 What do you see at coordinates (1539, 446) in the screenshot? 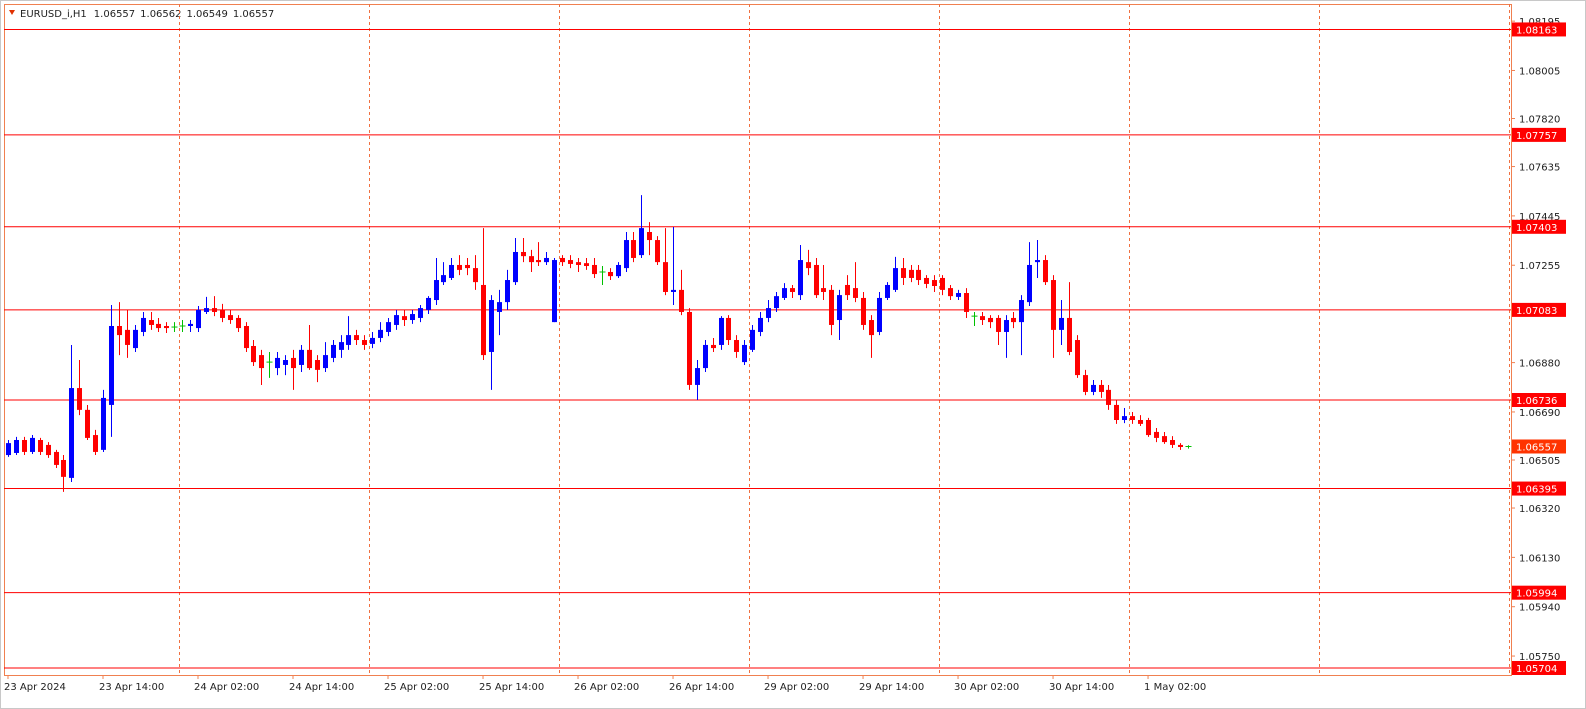
I see `price-label-box` at bounding box center [1539, 446].